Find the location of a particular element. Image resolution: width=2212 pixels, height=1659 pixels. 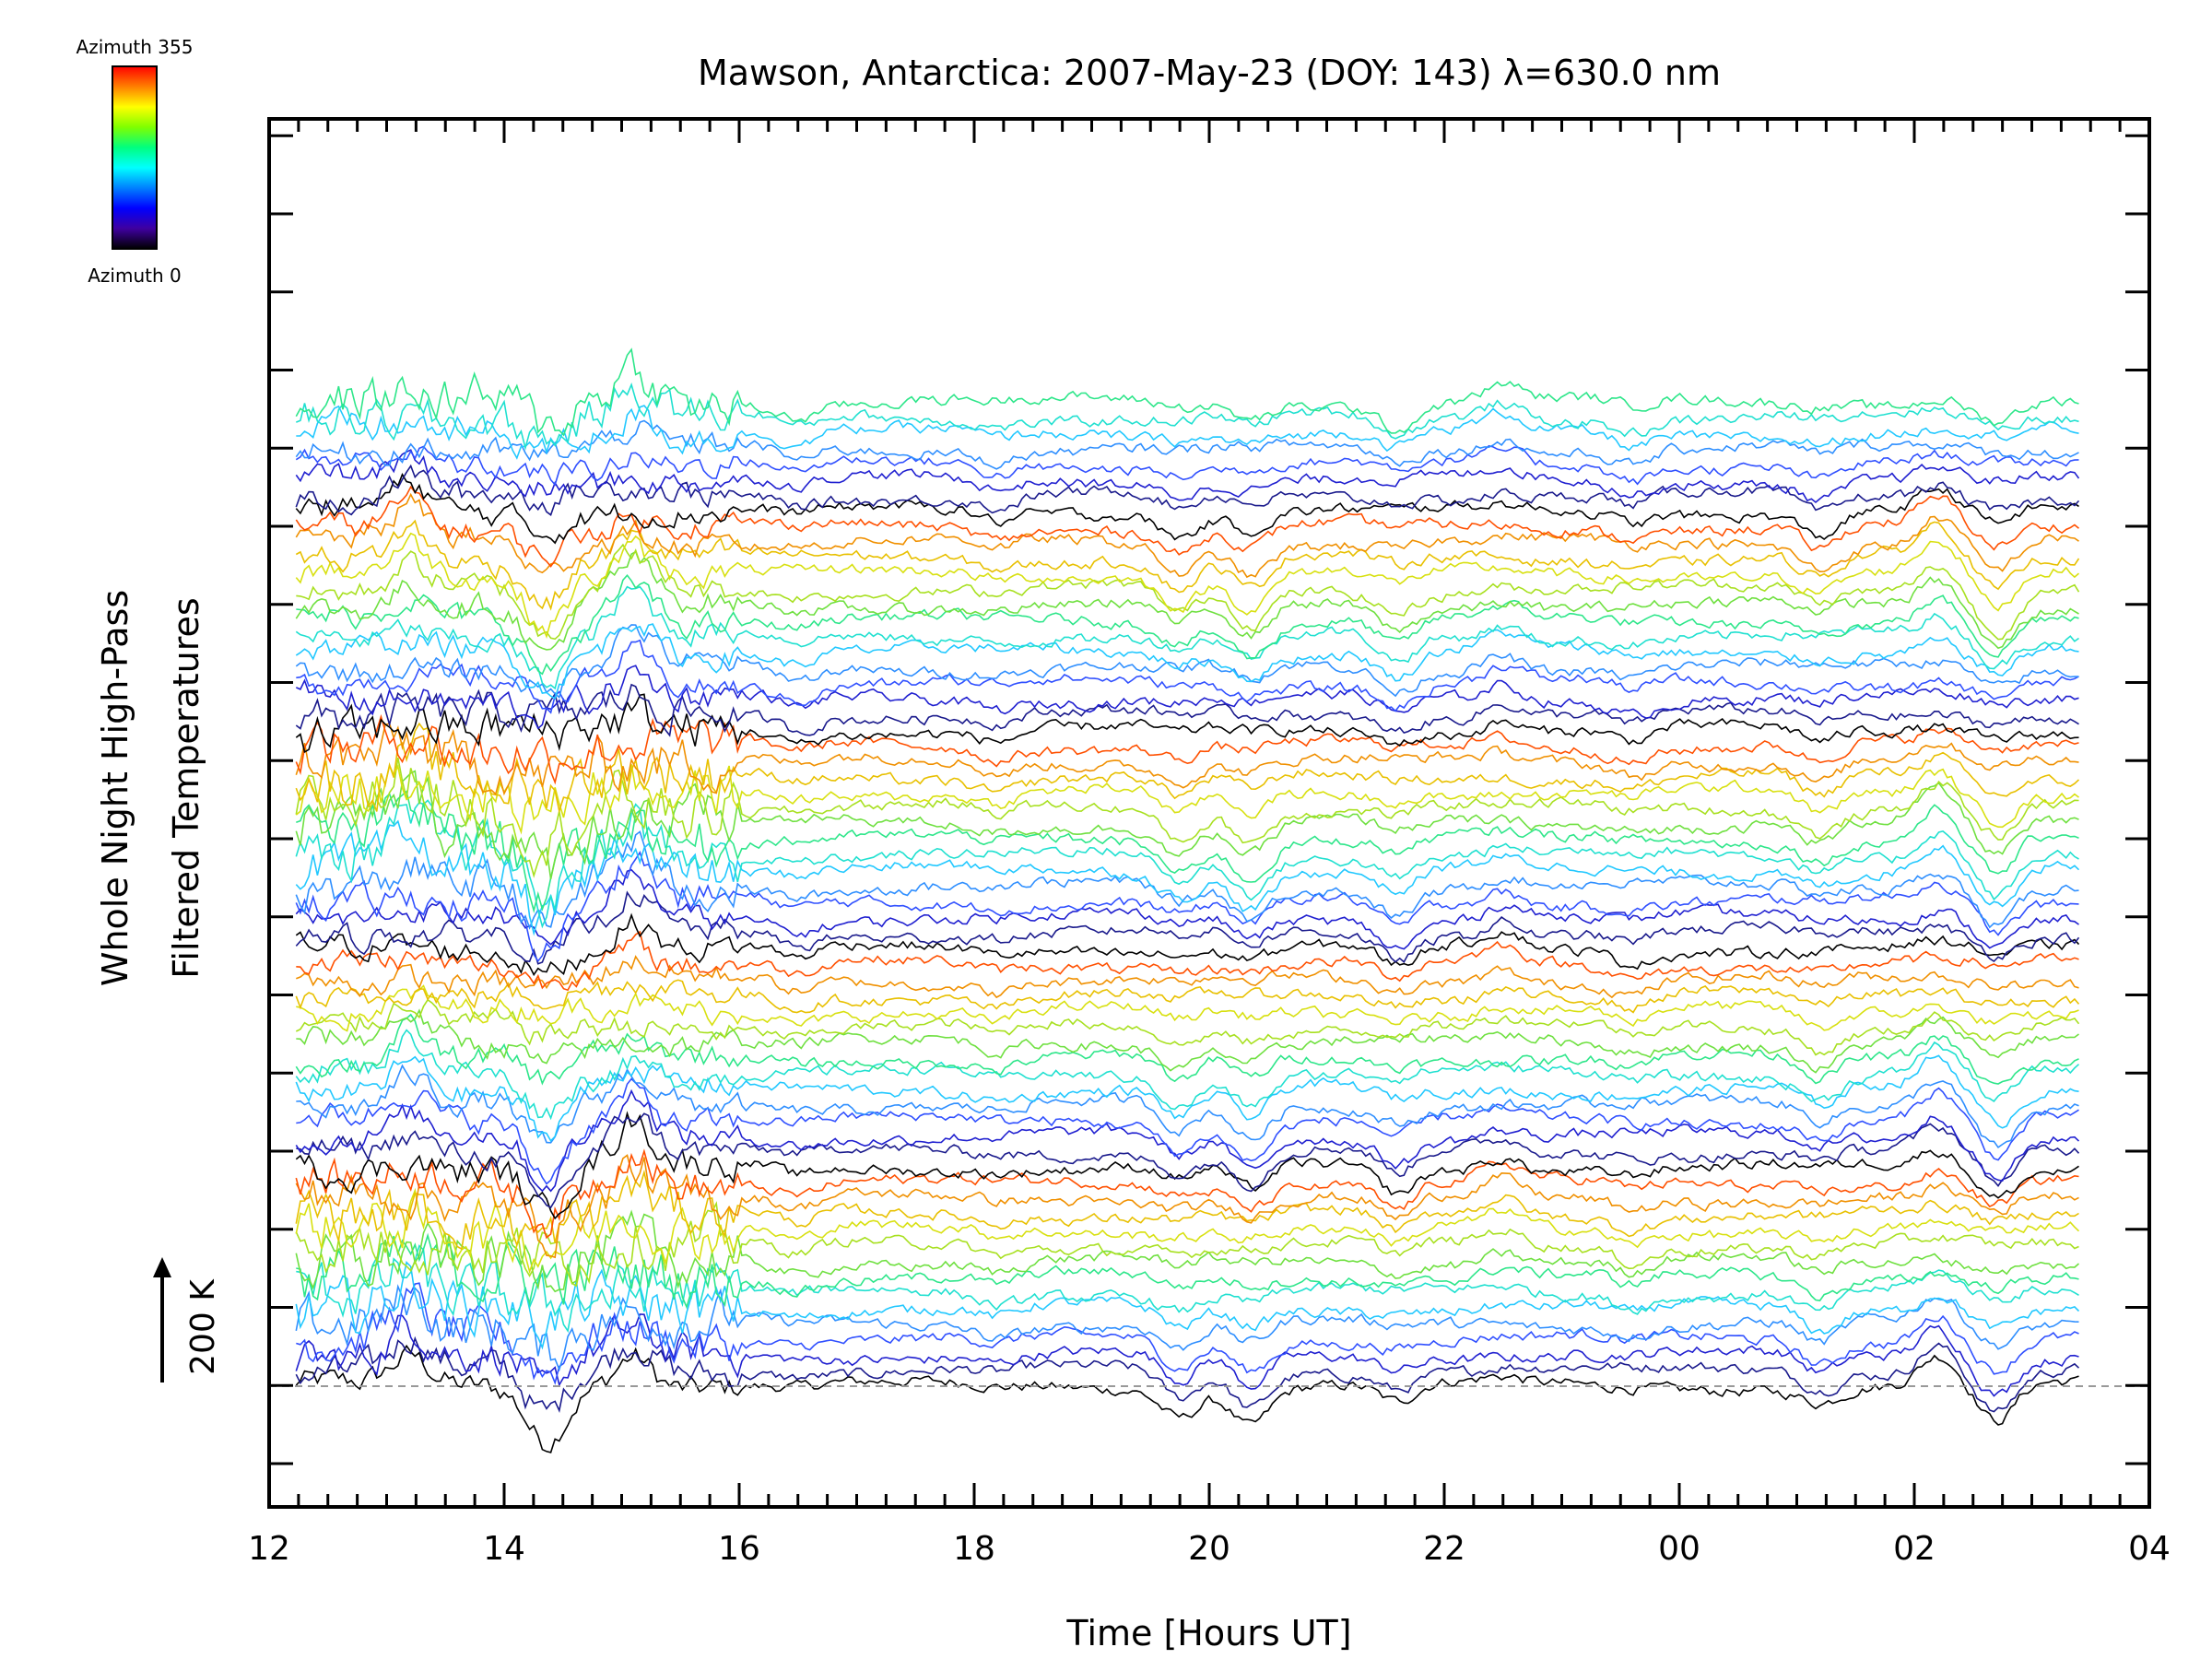

colorbar-top-label: Azimuth 355 is located at coordinates (135, 47).